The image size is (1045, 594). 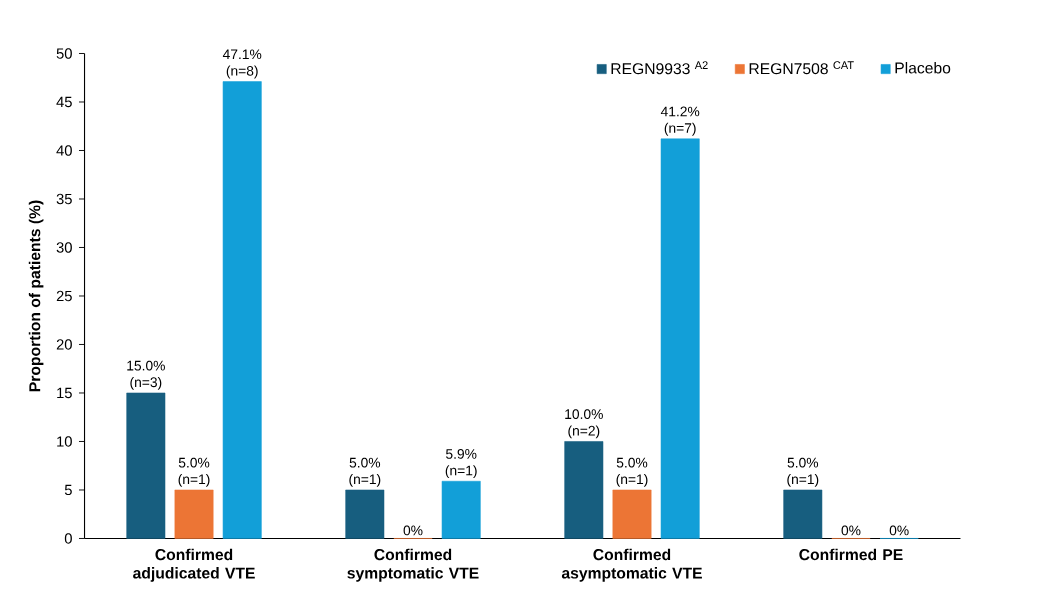 I want to click on y-tick-label: 25, so click(x=64, y=296).